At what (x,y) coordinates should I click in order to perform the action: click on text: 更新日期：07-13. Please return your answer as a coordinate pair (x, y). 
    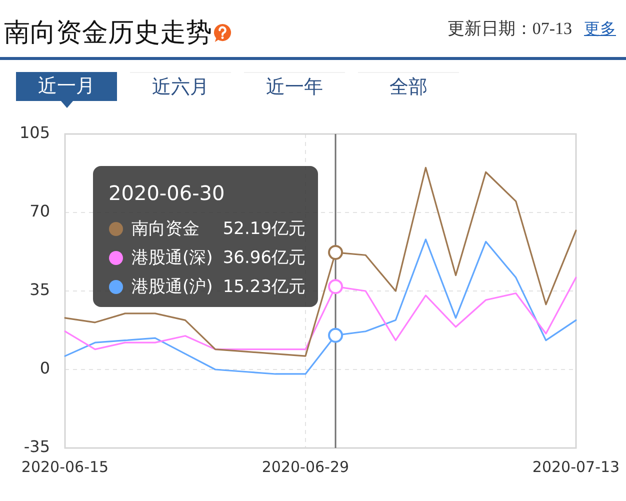
    Looking at the image, I should click on (509, 29).